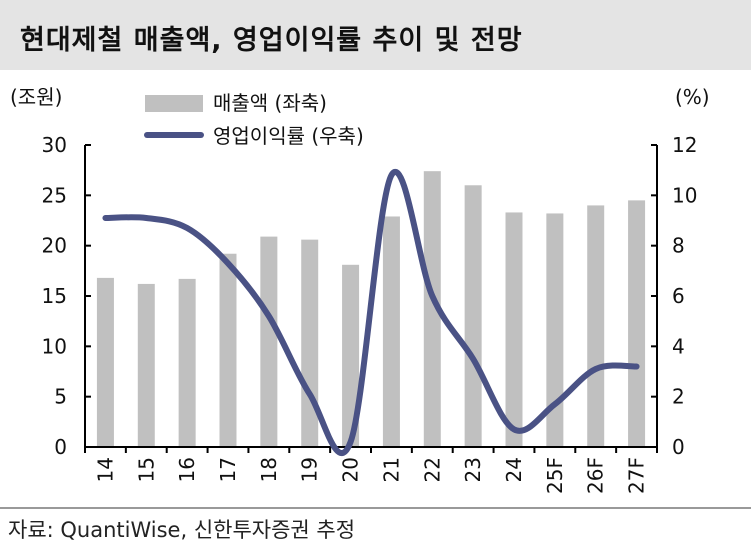 This screenshot has height=557, width=751. I want to click on x-tick-label: 19, so click(310, 469).